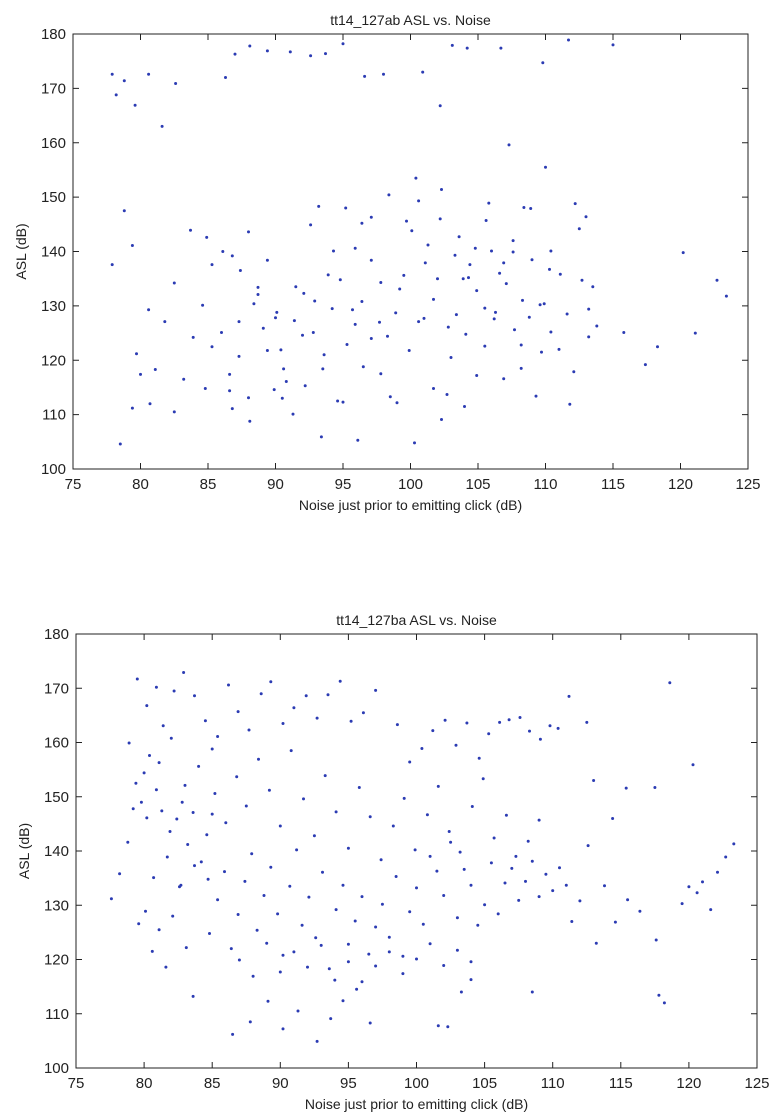 The width and height of the screenshot is (776, 1116). What do you see at coordinates (553, 1083) in the screenshot?
I see `x-tick-label: 110` at bounding box center [553, 1083].